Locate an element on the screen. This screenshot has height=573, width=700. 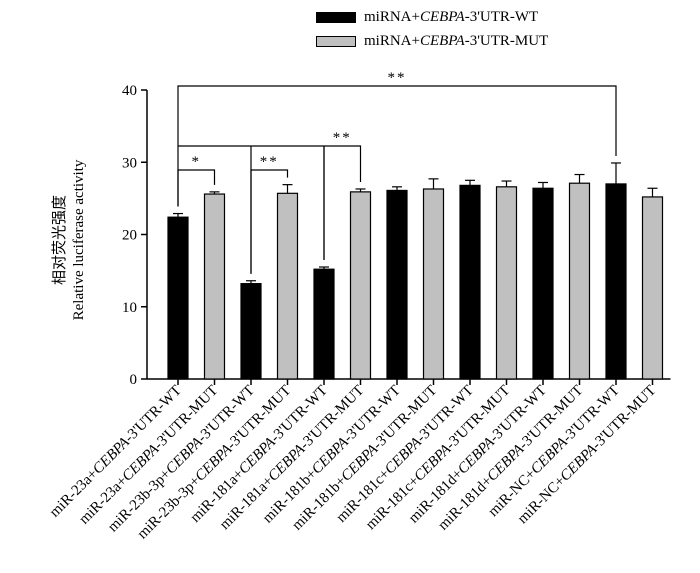
x-tick-label: miR-23a+CEBPA-3'UTR-WT is located at coordinates (116, 452).